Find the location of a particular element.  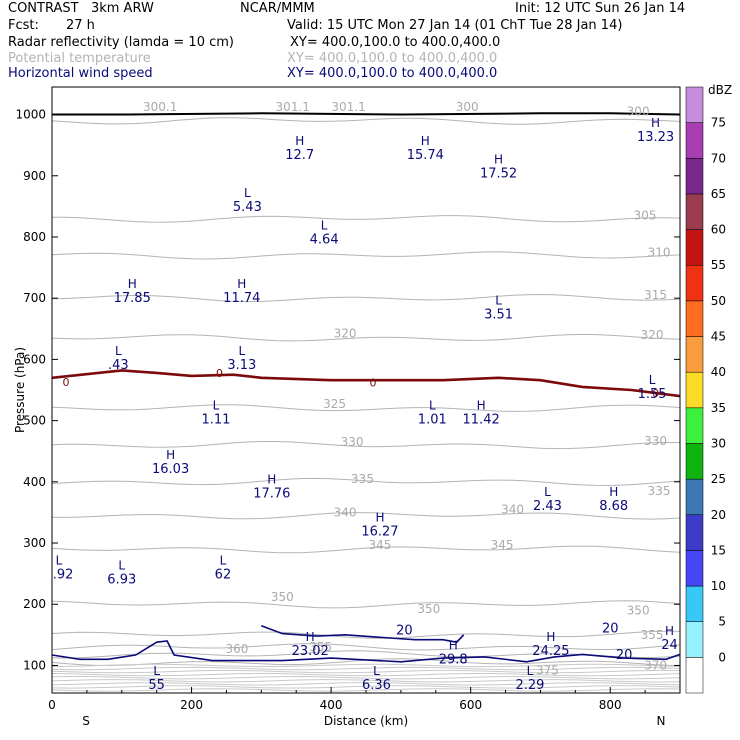

colorbar-tick-label: 40 is located at coordinates (718, 372).